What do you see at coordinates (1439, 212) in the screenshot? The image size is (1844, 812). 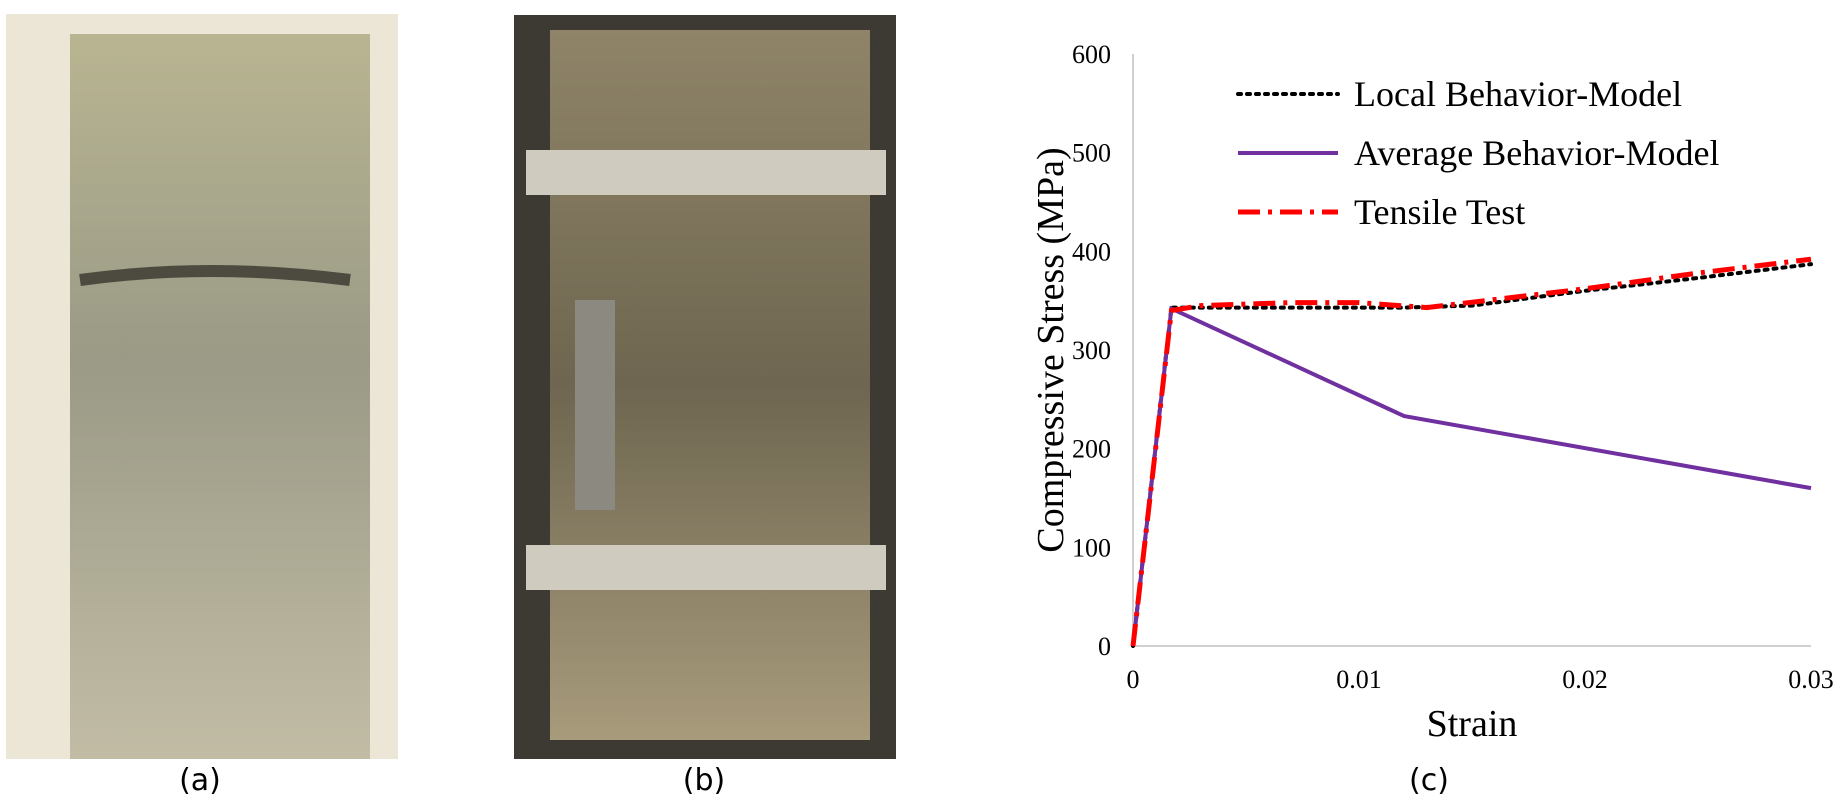 I see `legend-label: Tensile Test` at bounding box center [1439, 212].